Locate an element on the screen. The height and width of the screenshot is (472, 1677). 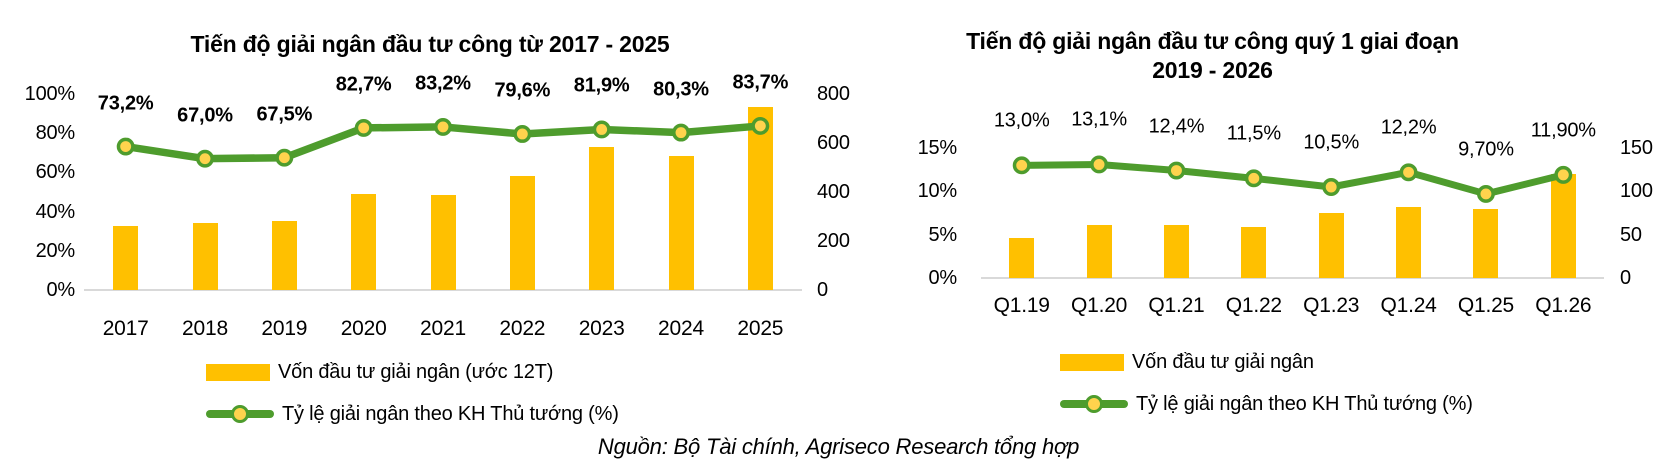
x-axis-label: Q1.26 is located at coordinates (1563, 305).